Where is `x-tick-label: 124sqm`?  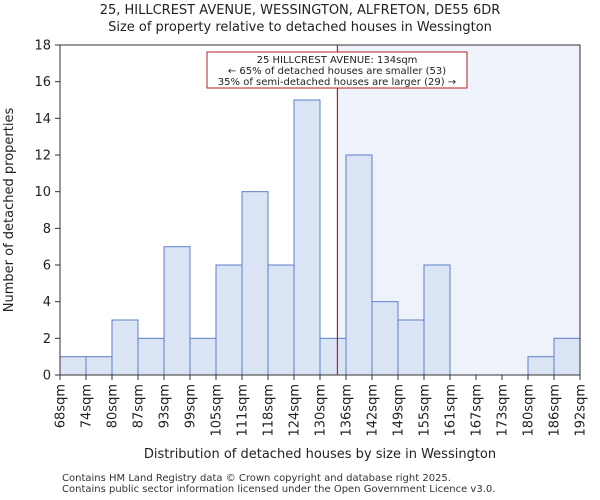 x-tick-label: 124sqm is located at coordinates (295, 410).